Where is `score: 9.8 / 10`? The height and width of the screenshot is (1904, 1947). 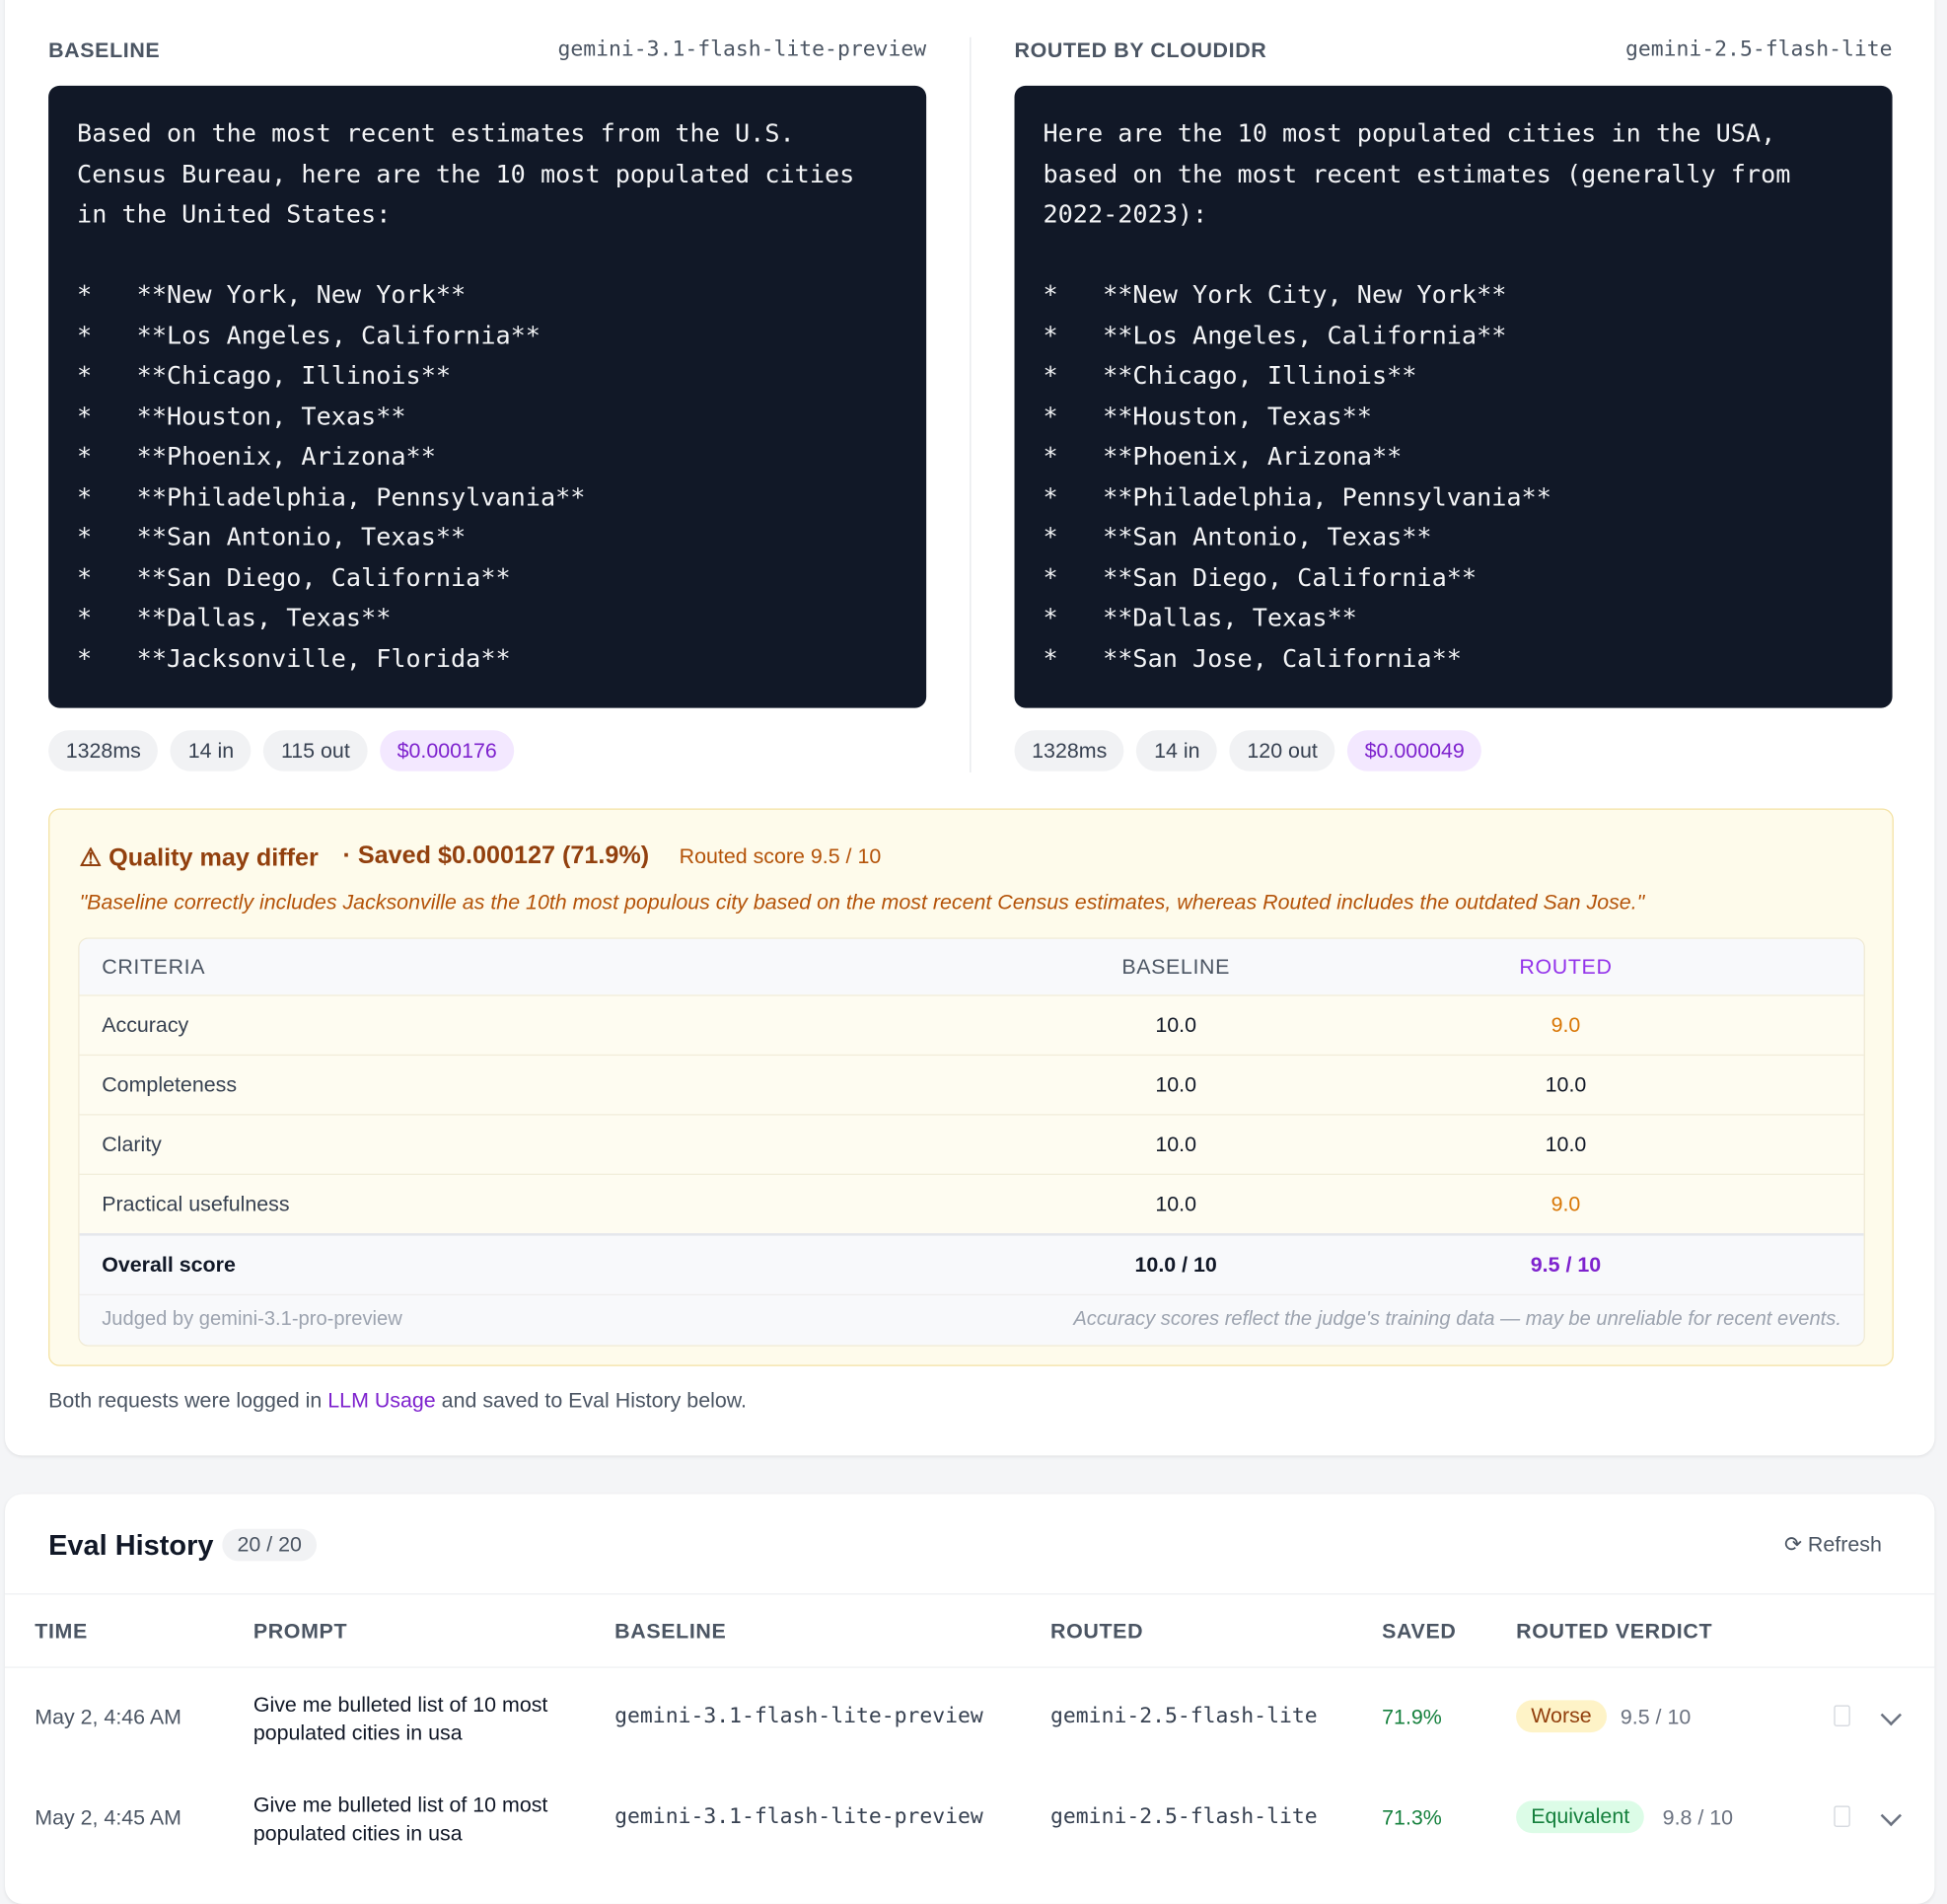 score: 9.8 / 10 is located at coordinates (1698, 1817).